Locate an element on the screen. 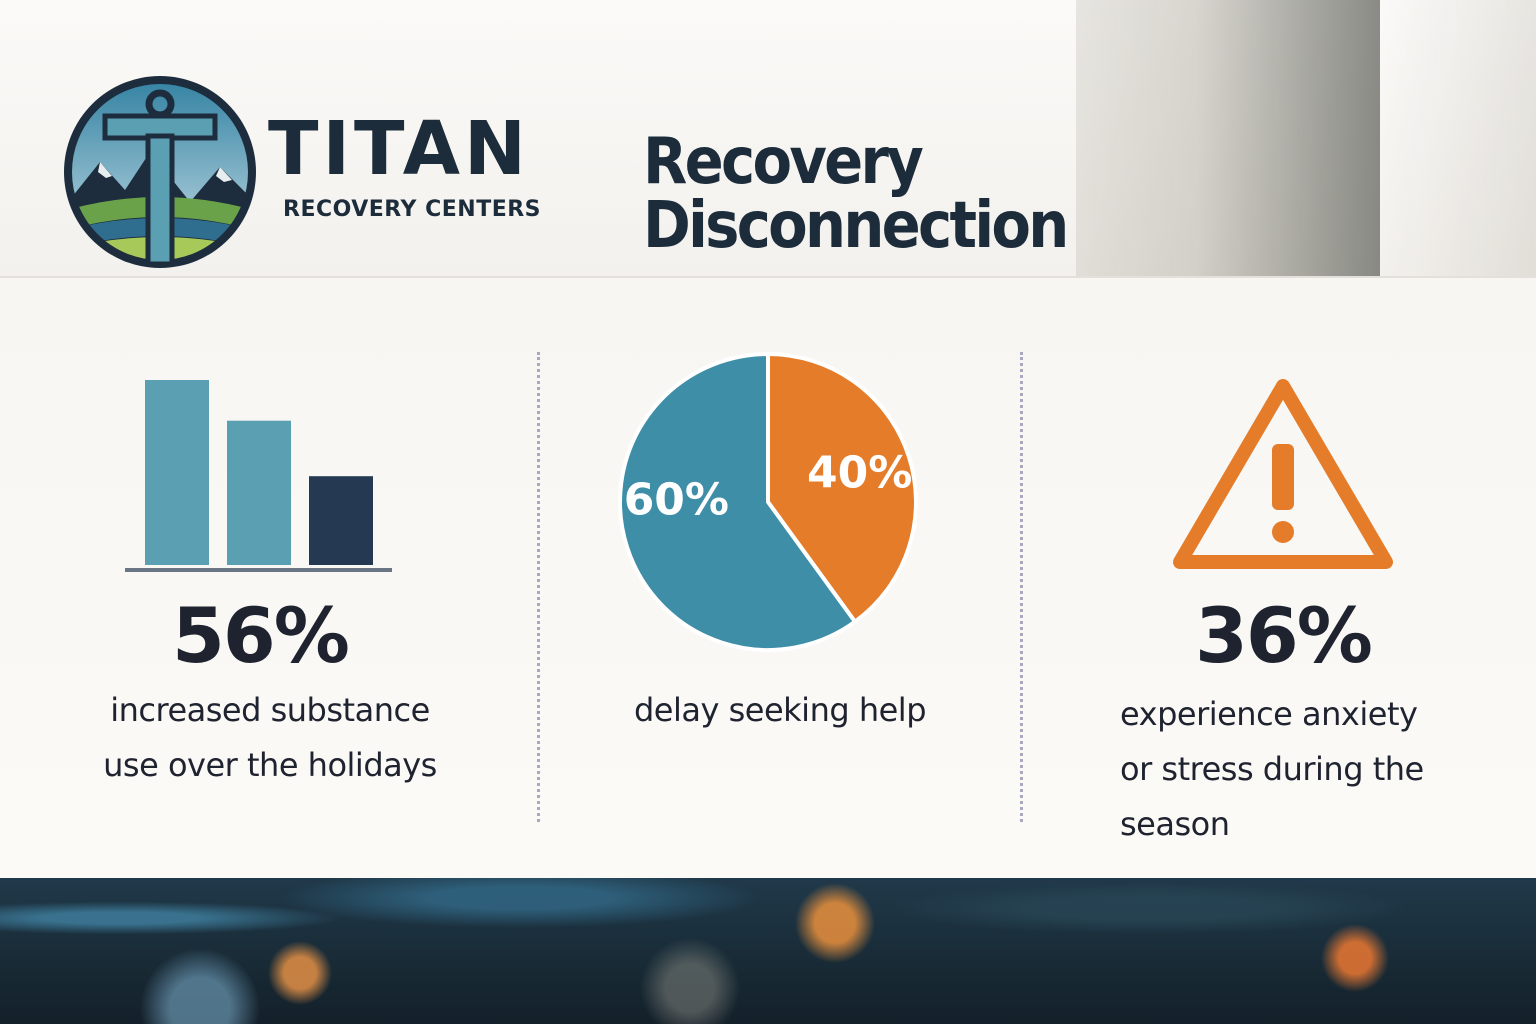  pie-slice-label: 40% is located at coordinates (859, 472).